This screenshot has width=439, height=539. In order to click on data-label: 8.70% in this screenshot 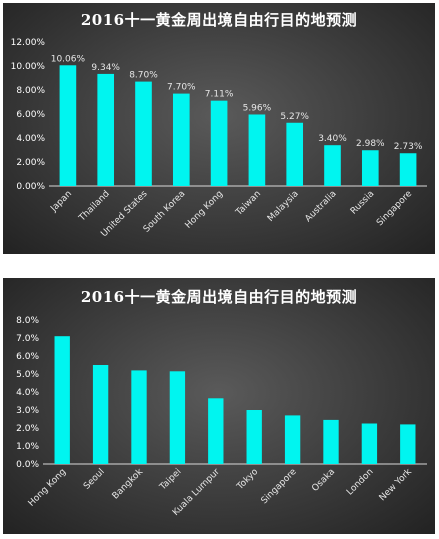, I will do `click(143, 76)`.